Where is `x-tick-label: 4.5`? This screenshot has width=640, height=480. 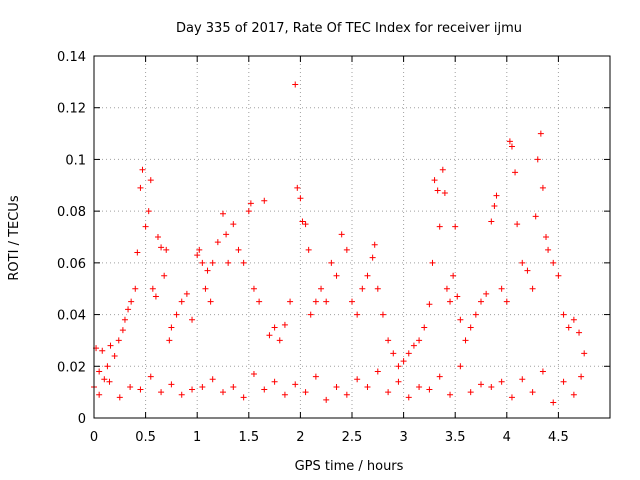 x-tick-label: 4.5 is located at coordinates (558, 437).